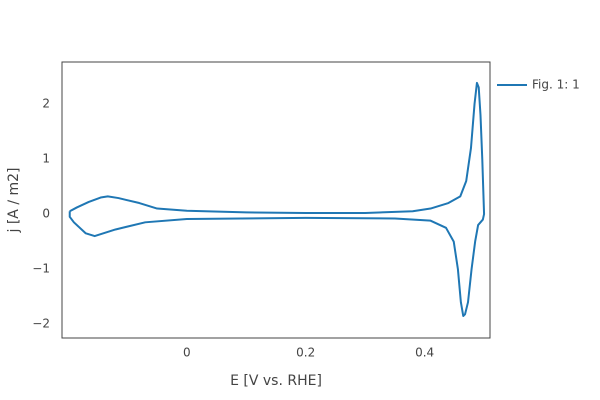 The width and height of the screenshot is (600, 400). Describe the element at coordinates (41, 324) in the screenshot. I see `y-tick-label: −2` at that location.